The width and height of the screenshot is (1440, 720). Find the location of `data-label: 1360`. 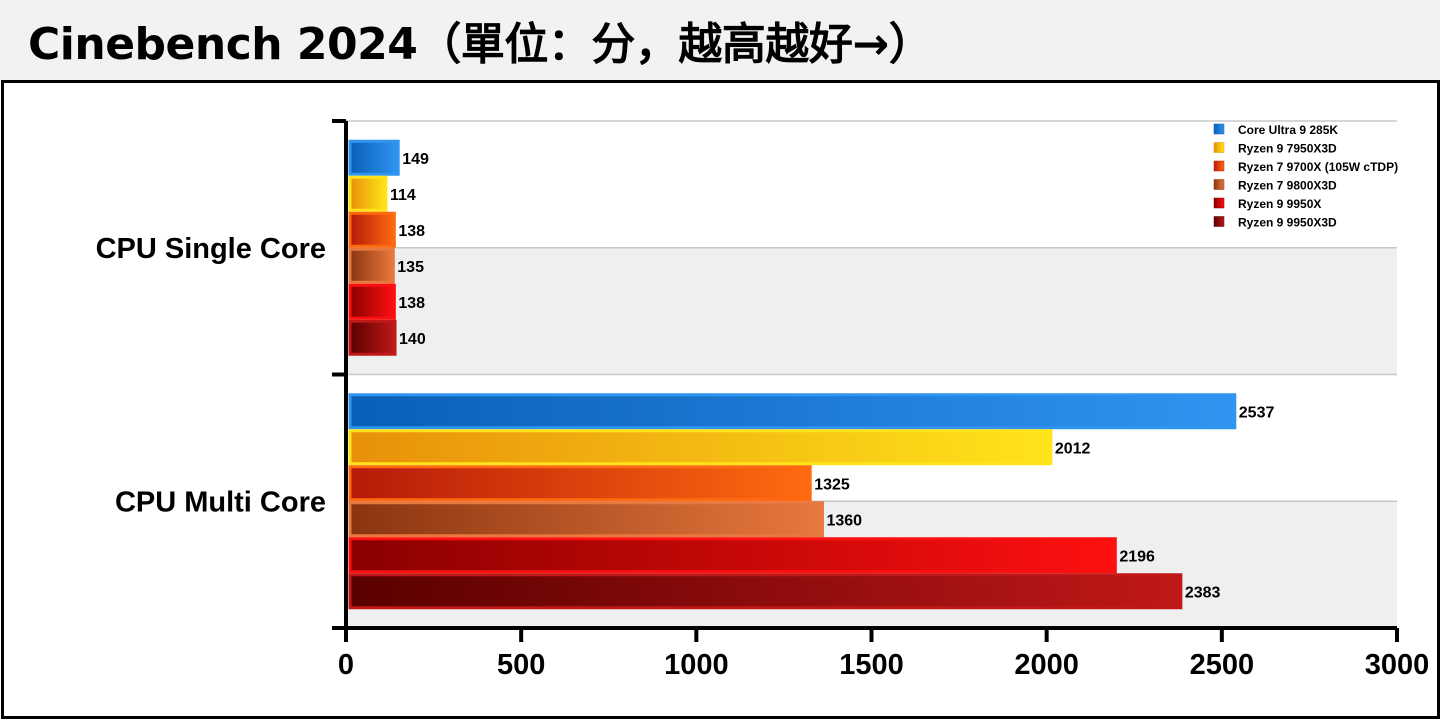

data-label: 1360 is located at coordinates (844, 520).